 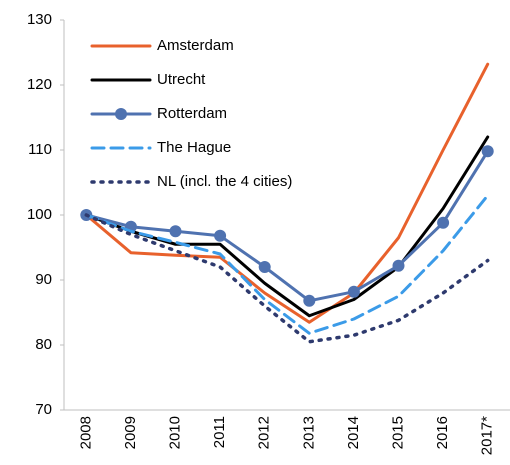 What do you see at coordinates (43, 344) in the screenshot?
I see `y-tick-label: 80` at bounding box center [43, 344].